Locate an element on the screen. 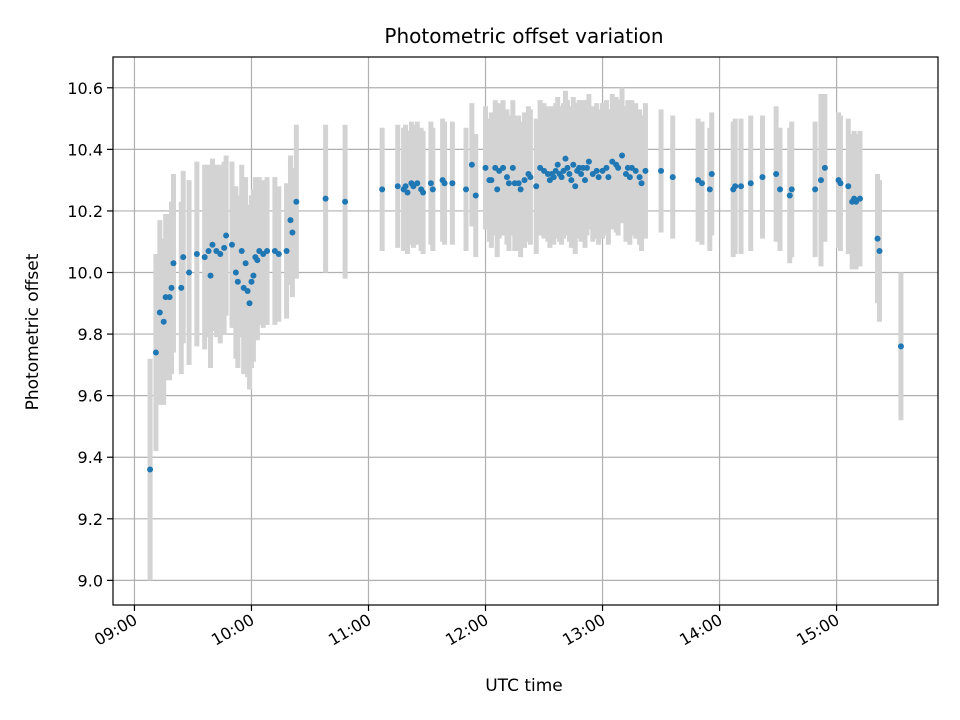 The height and width of the screenshot is (720, 960). y-tick-label: 9.6 is located at coordinates (90, 396).